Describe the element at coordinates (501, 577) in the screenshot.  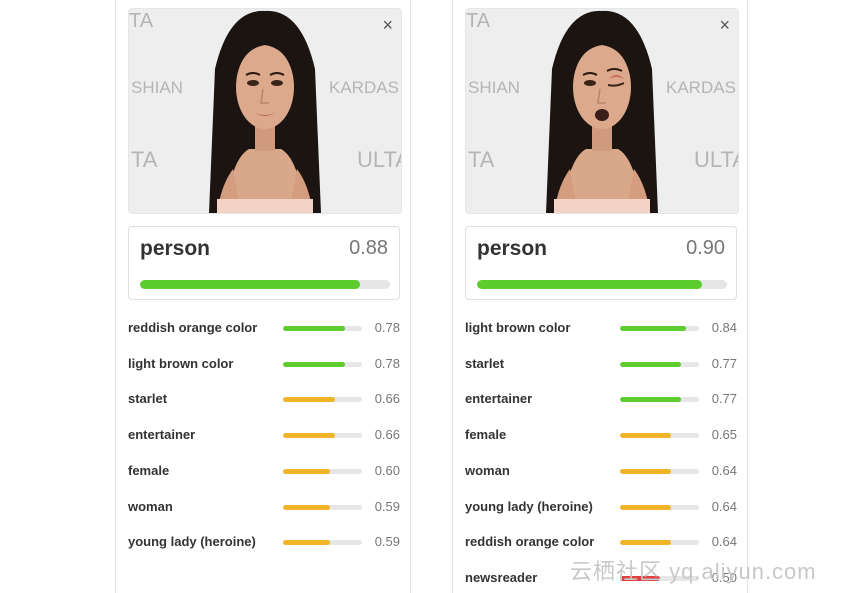
I see `tag-label: newsreader` at that location.